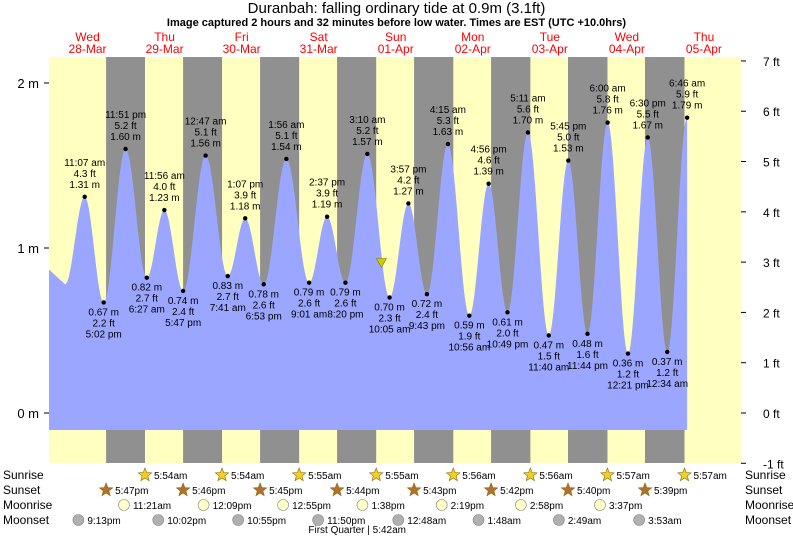 The width and height of the screenshot is (793, 537). What do you see at coordinates (165, 49) in the screenshot?
I see `day-date: 29-Mar` at bounding box center [165, 49].